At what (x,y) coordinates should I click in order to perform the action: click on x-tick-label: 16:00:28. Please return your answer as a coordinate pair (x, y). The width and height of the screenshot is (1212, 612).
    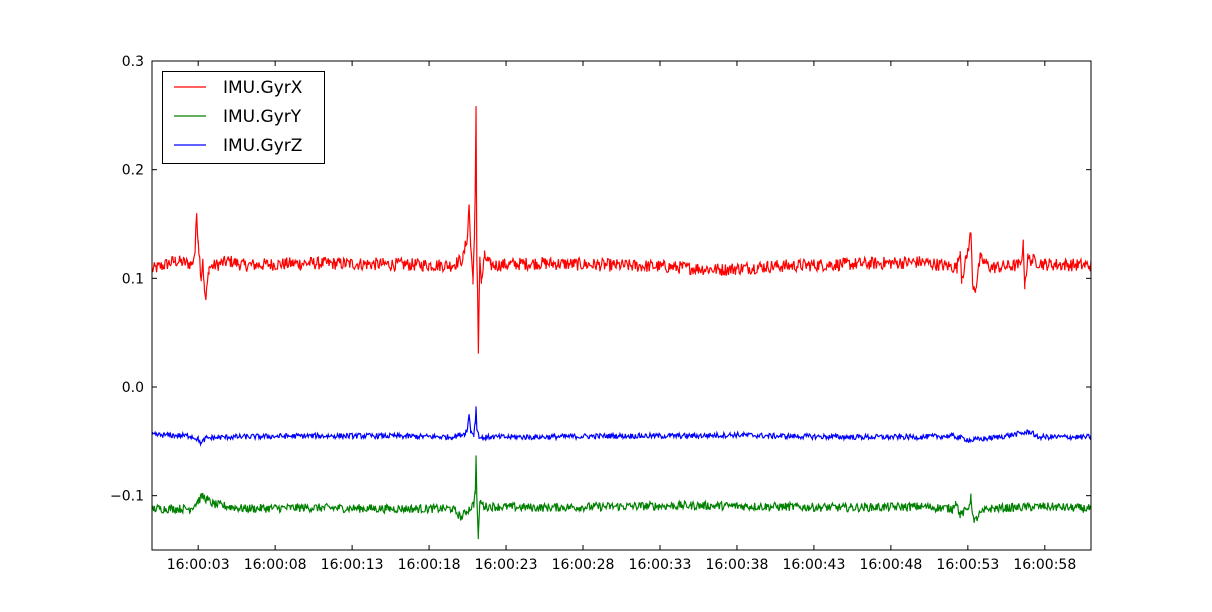
    Looking at the image, I should click on (583, 565).